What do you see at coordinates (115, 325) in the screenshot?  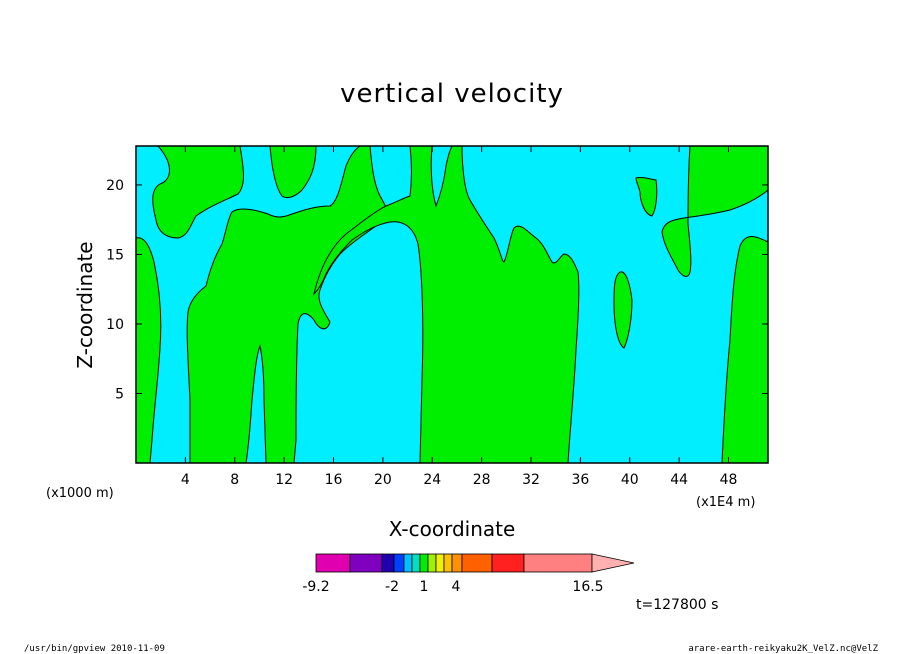 I see `y-tick-label-10: 10` at bounding box center [115, 325].